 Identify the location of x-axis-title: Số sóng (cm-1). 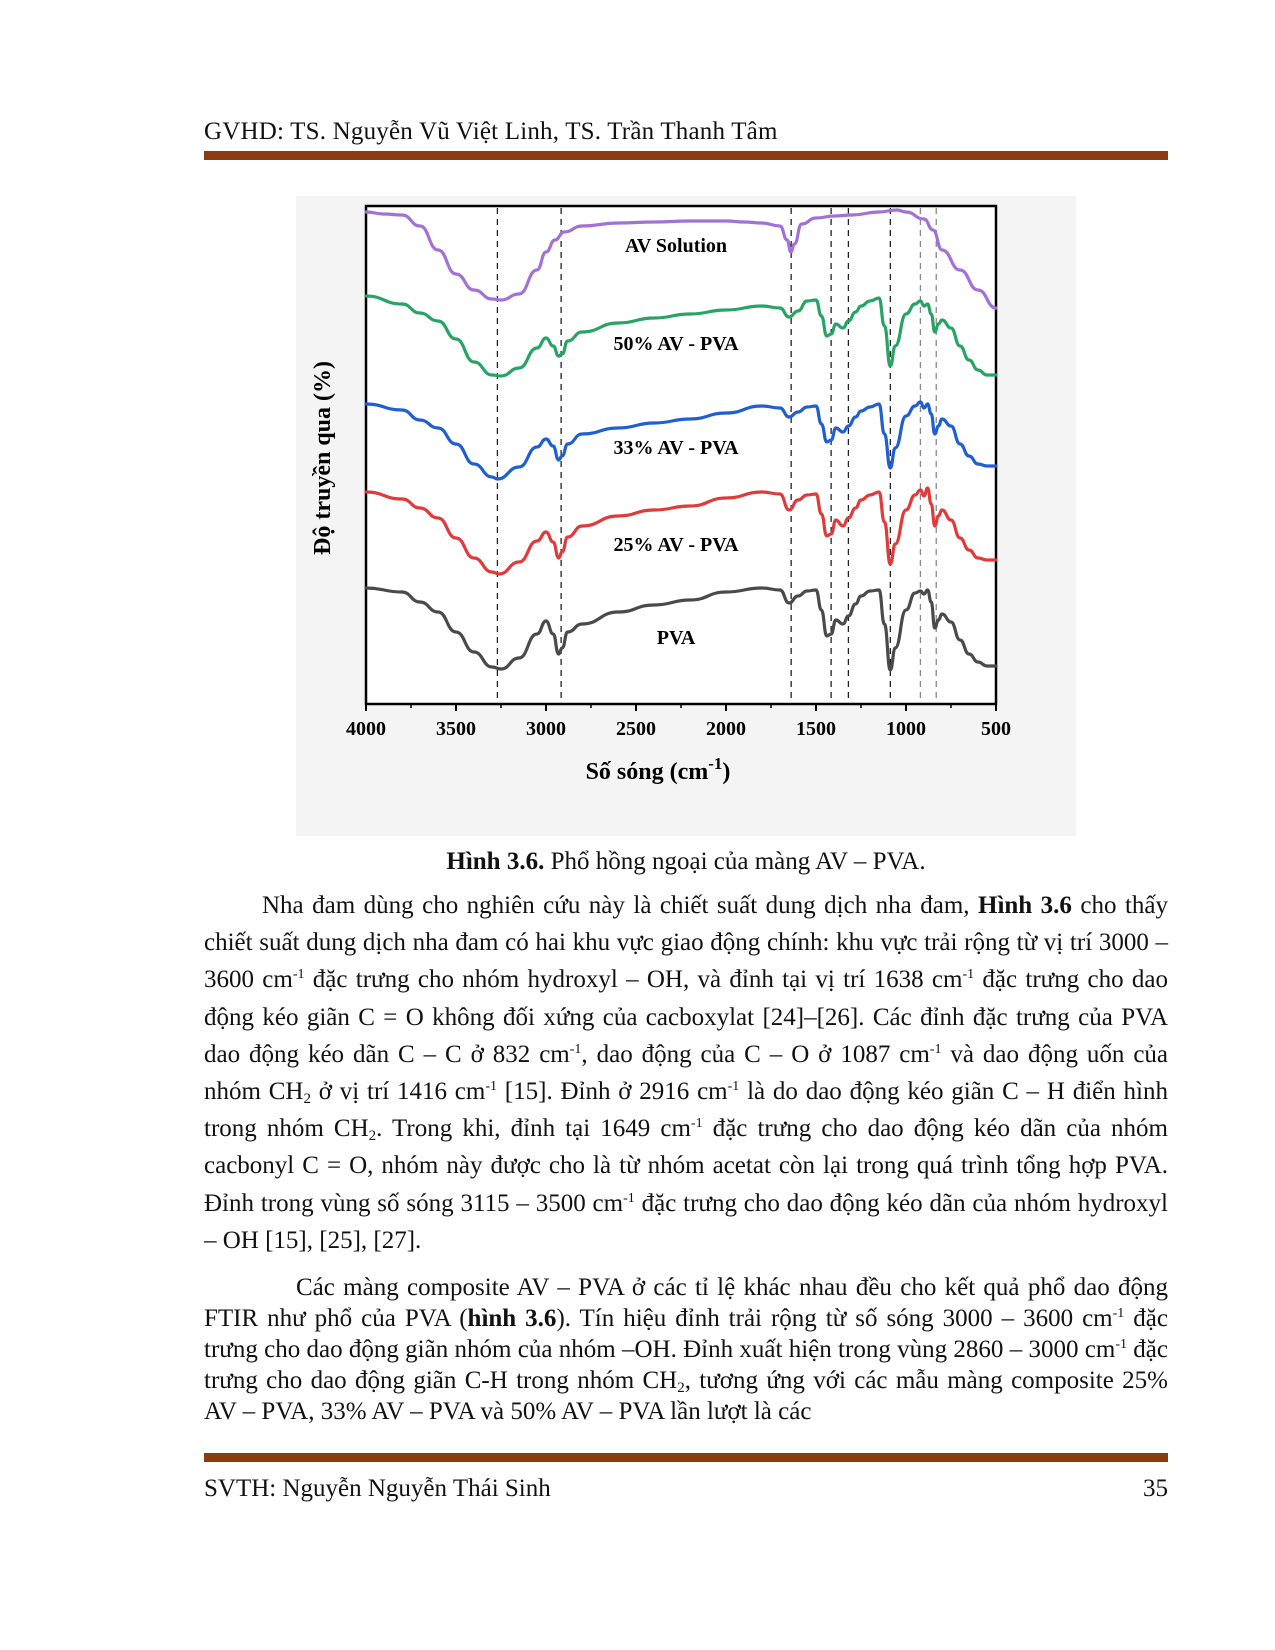
(658, 769).